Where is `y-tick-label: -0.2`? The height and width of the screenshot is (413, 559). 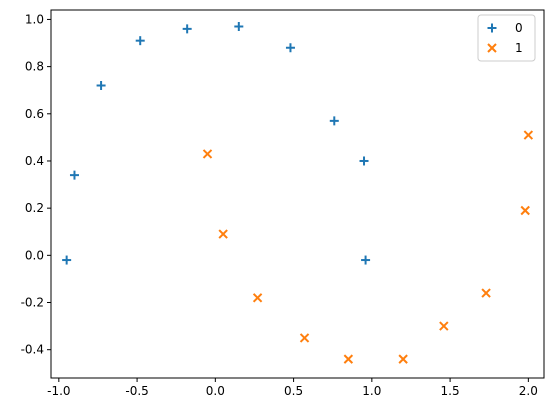 y-tick-label: -0.2 is located at coordinates (32, 303).